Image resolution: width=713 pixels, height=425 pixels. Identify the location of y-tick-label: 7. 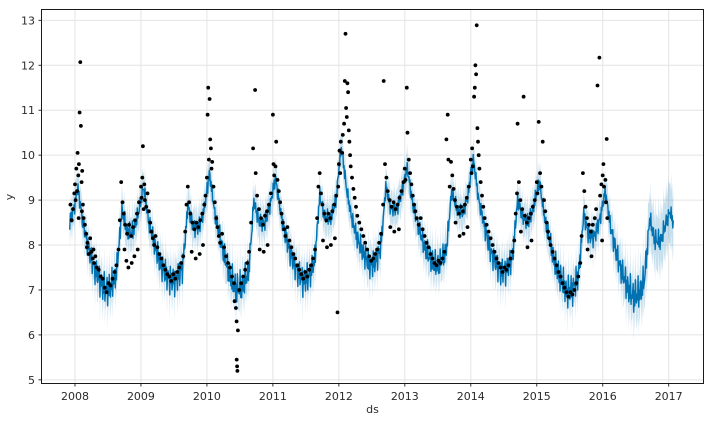
(31, 290).